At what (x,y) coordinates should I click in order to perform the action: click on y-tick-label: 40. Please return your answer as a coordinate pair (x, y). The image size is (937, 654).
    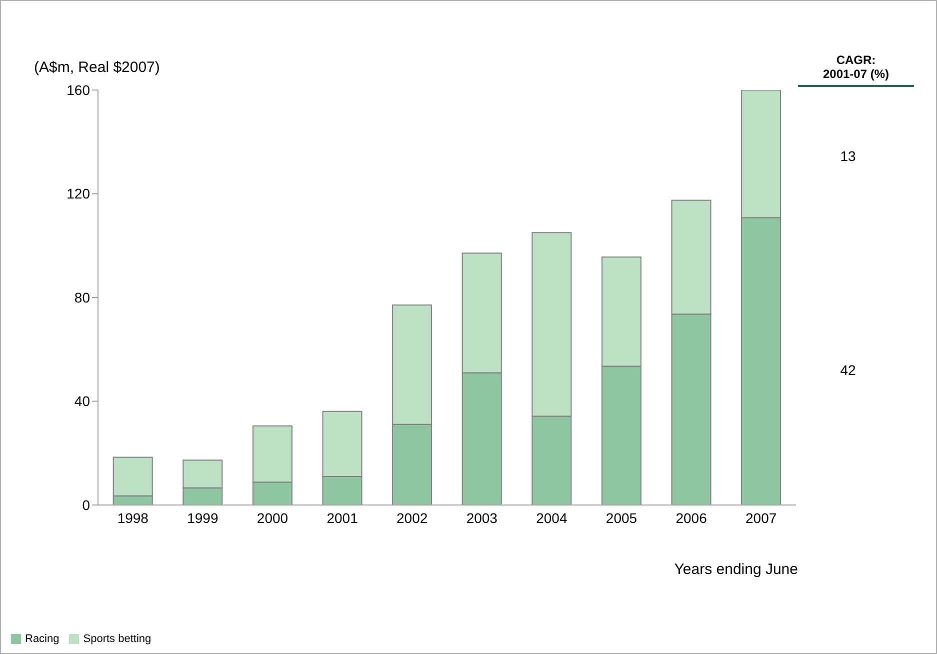
    Looking at the image, I should click on (82, 401).